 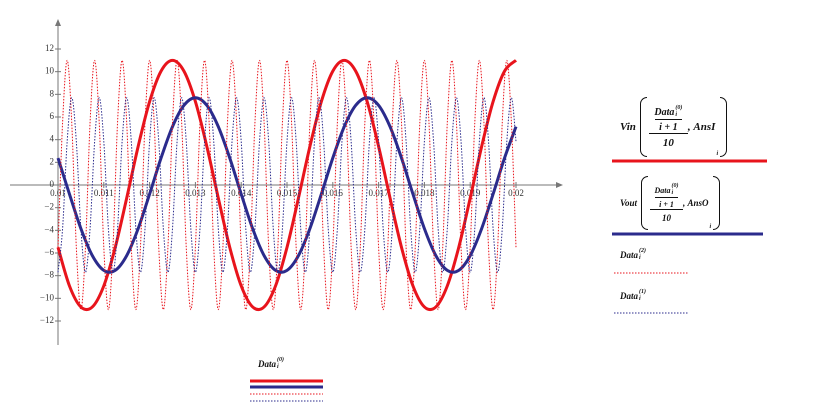 I want to click on y-tick-label: −8, so click(x=49, y=275).